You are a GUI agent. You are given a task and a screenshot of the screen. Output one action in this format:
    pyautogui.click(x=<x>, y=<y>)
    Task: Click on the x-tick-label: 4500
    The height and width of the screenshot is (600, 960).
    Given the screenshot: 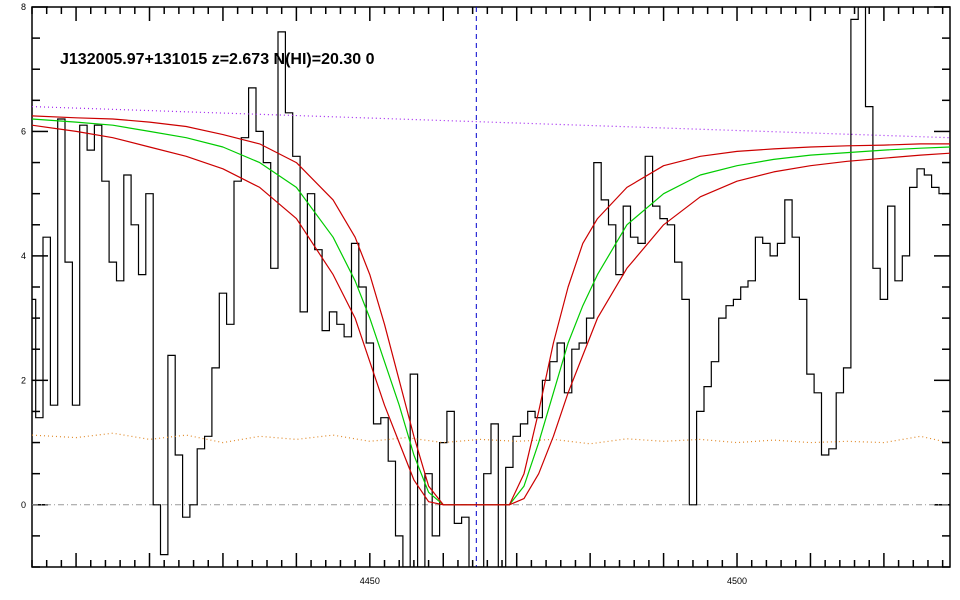 What is the action you would take?
    pyautogui.click(x=737, y=581)
    